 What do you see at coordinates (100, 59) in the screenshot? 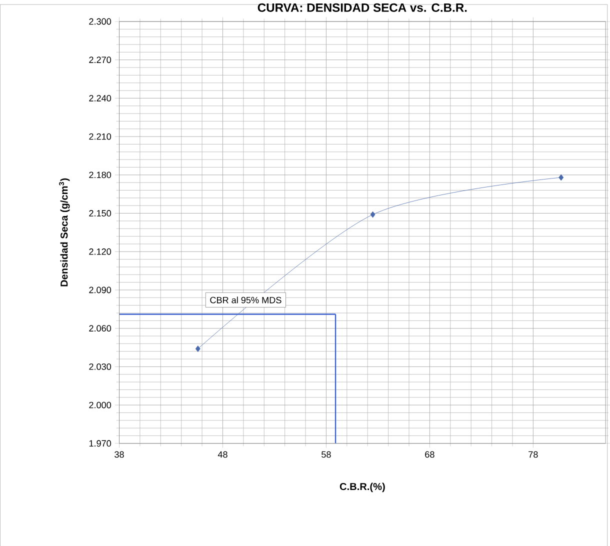
I see `y-tick-label: 2.270` at bounding box center [100, 59].